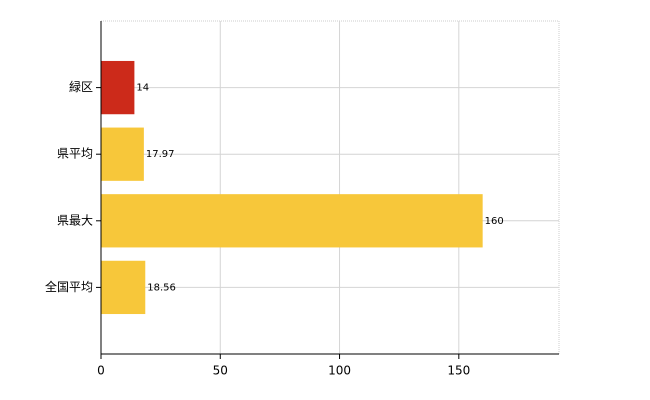 The height and width of the screenshot is (400, 650). What do you see at coordinates (142, 88) in the screenshot?
I see `value-label: 14` at bounding box center [142, 88].